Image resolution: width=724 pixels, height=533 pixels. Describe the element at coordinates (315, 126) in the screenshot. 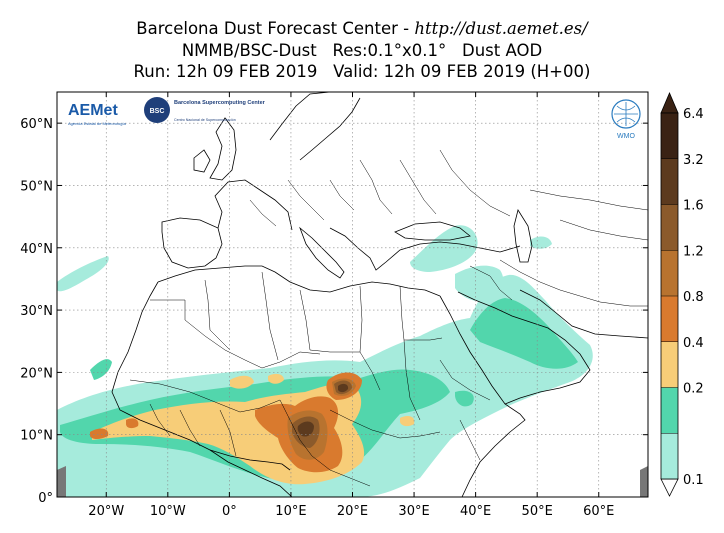

I see `scandinavia-coastline` at that location.